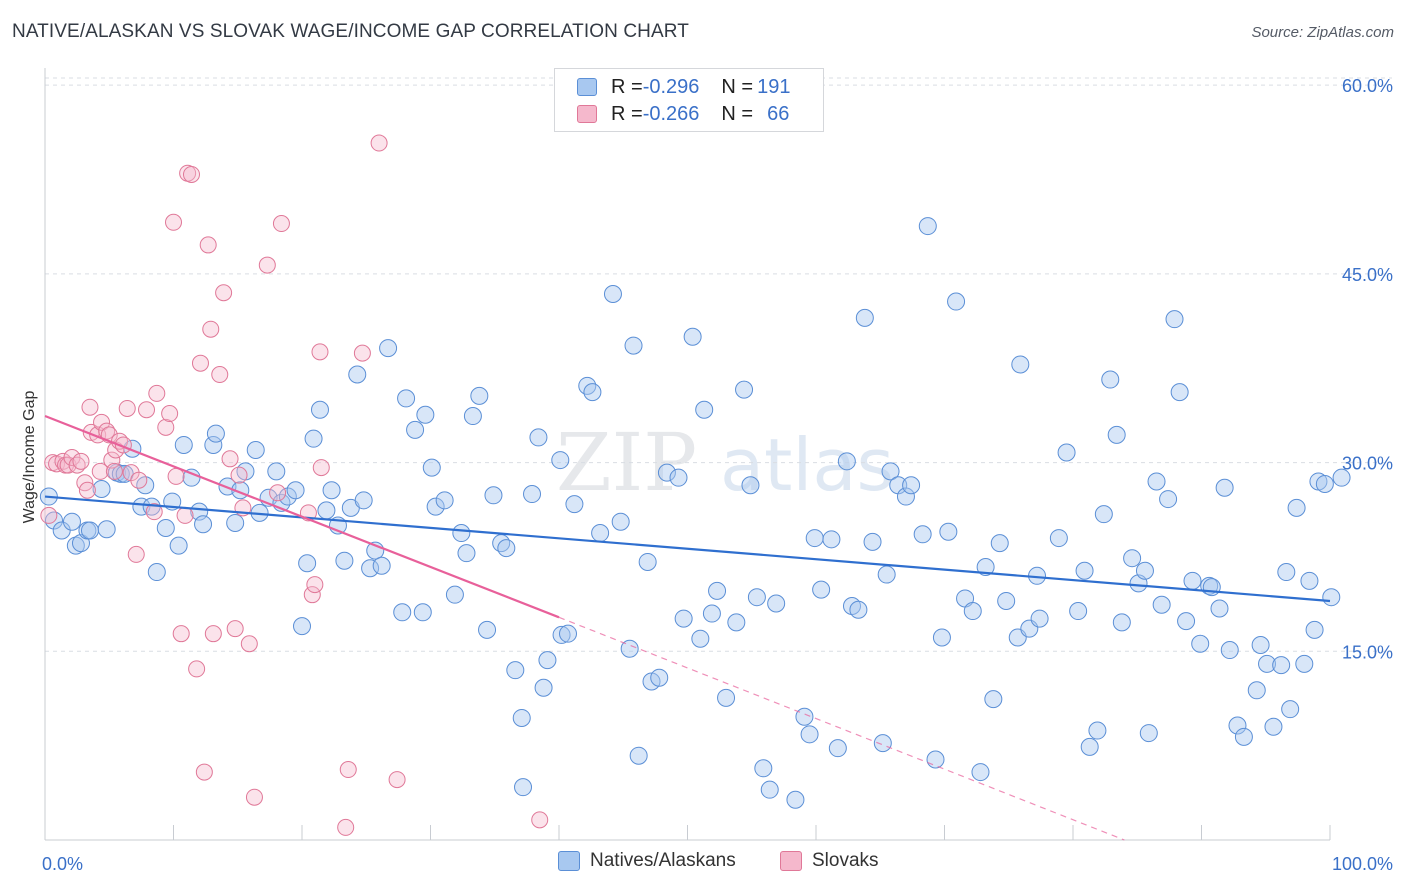 The height and width of the screenshot is (892, 1406). Describe the element at coordinates (807, 465) in the screenshot. I see `watermark-atlas: atlas` at that location.